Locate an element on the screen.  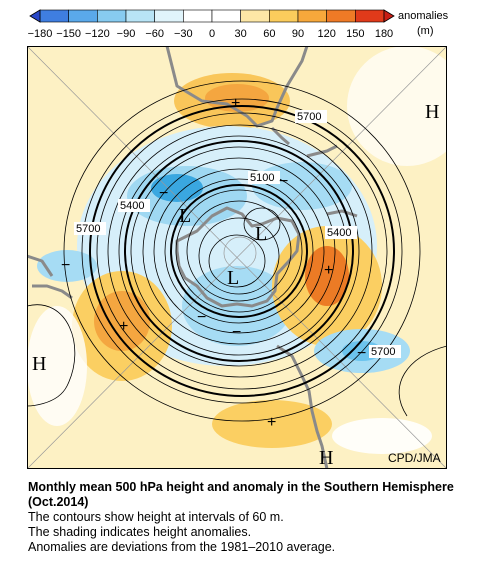
colorbar-tick-label: −60 is located at coordinates (154, 34).